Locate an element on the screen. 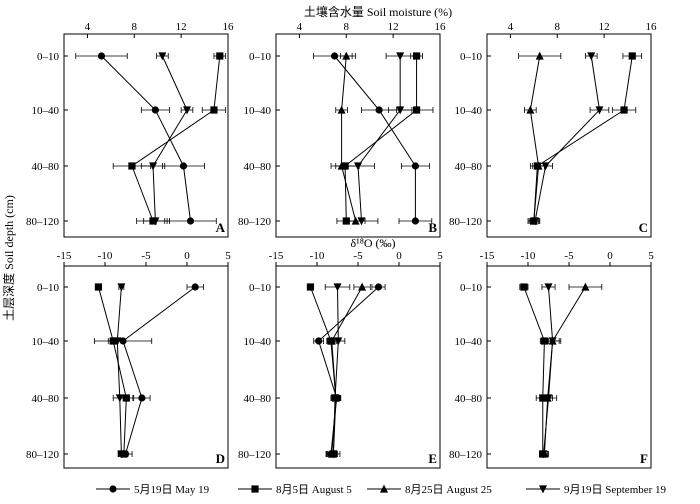 The width and height of the screenshot is (700, 504). legend-item: 8月5日 August 5 is located at coordinates (295, 490).